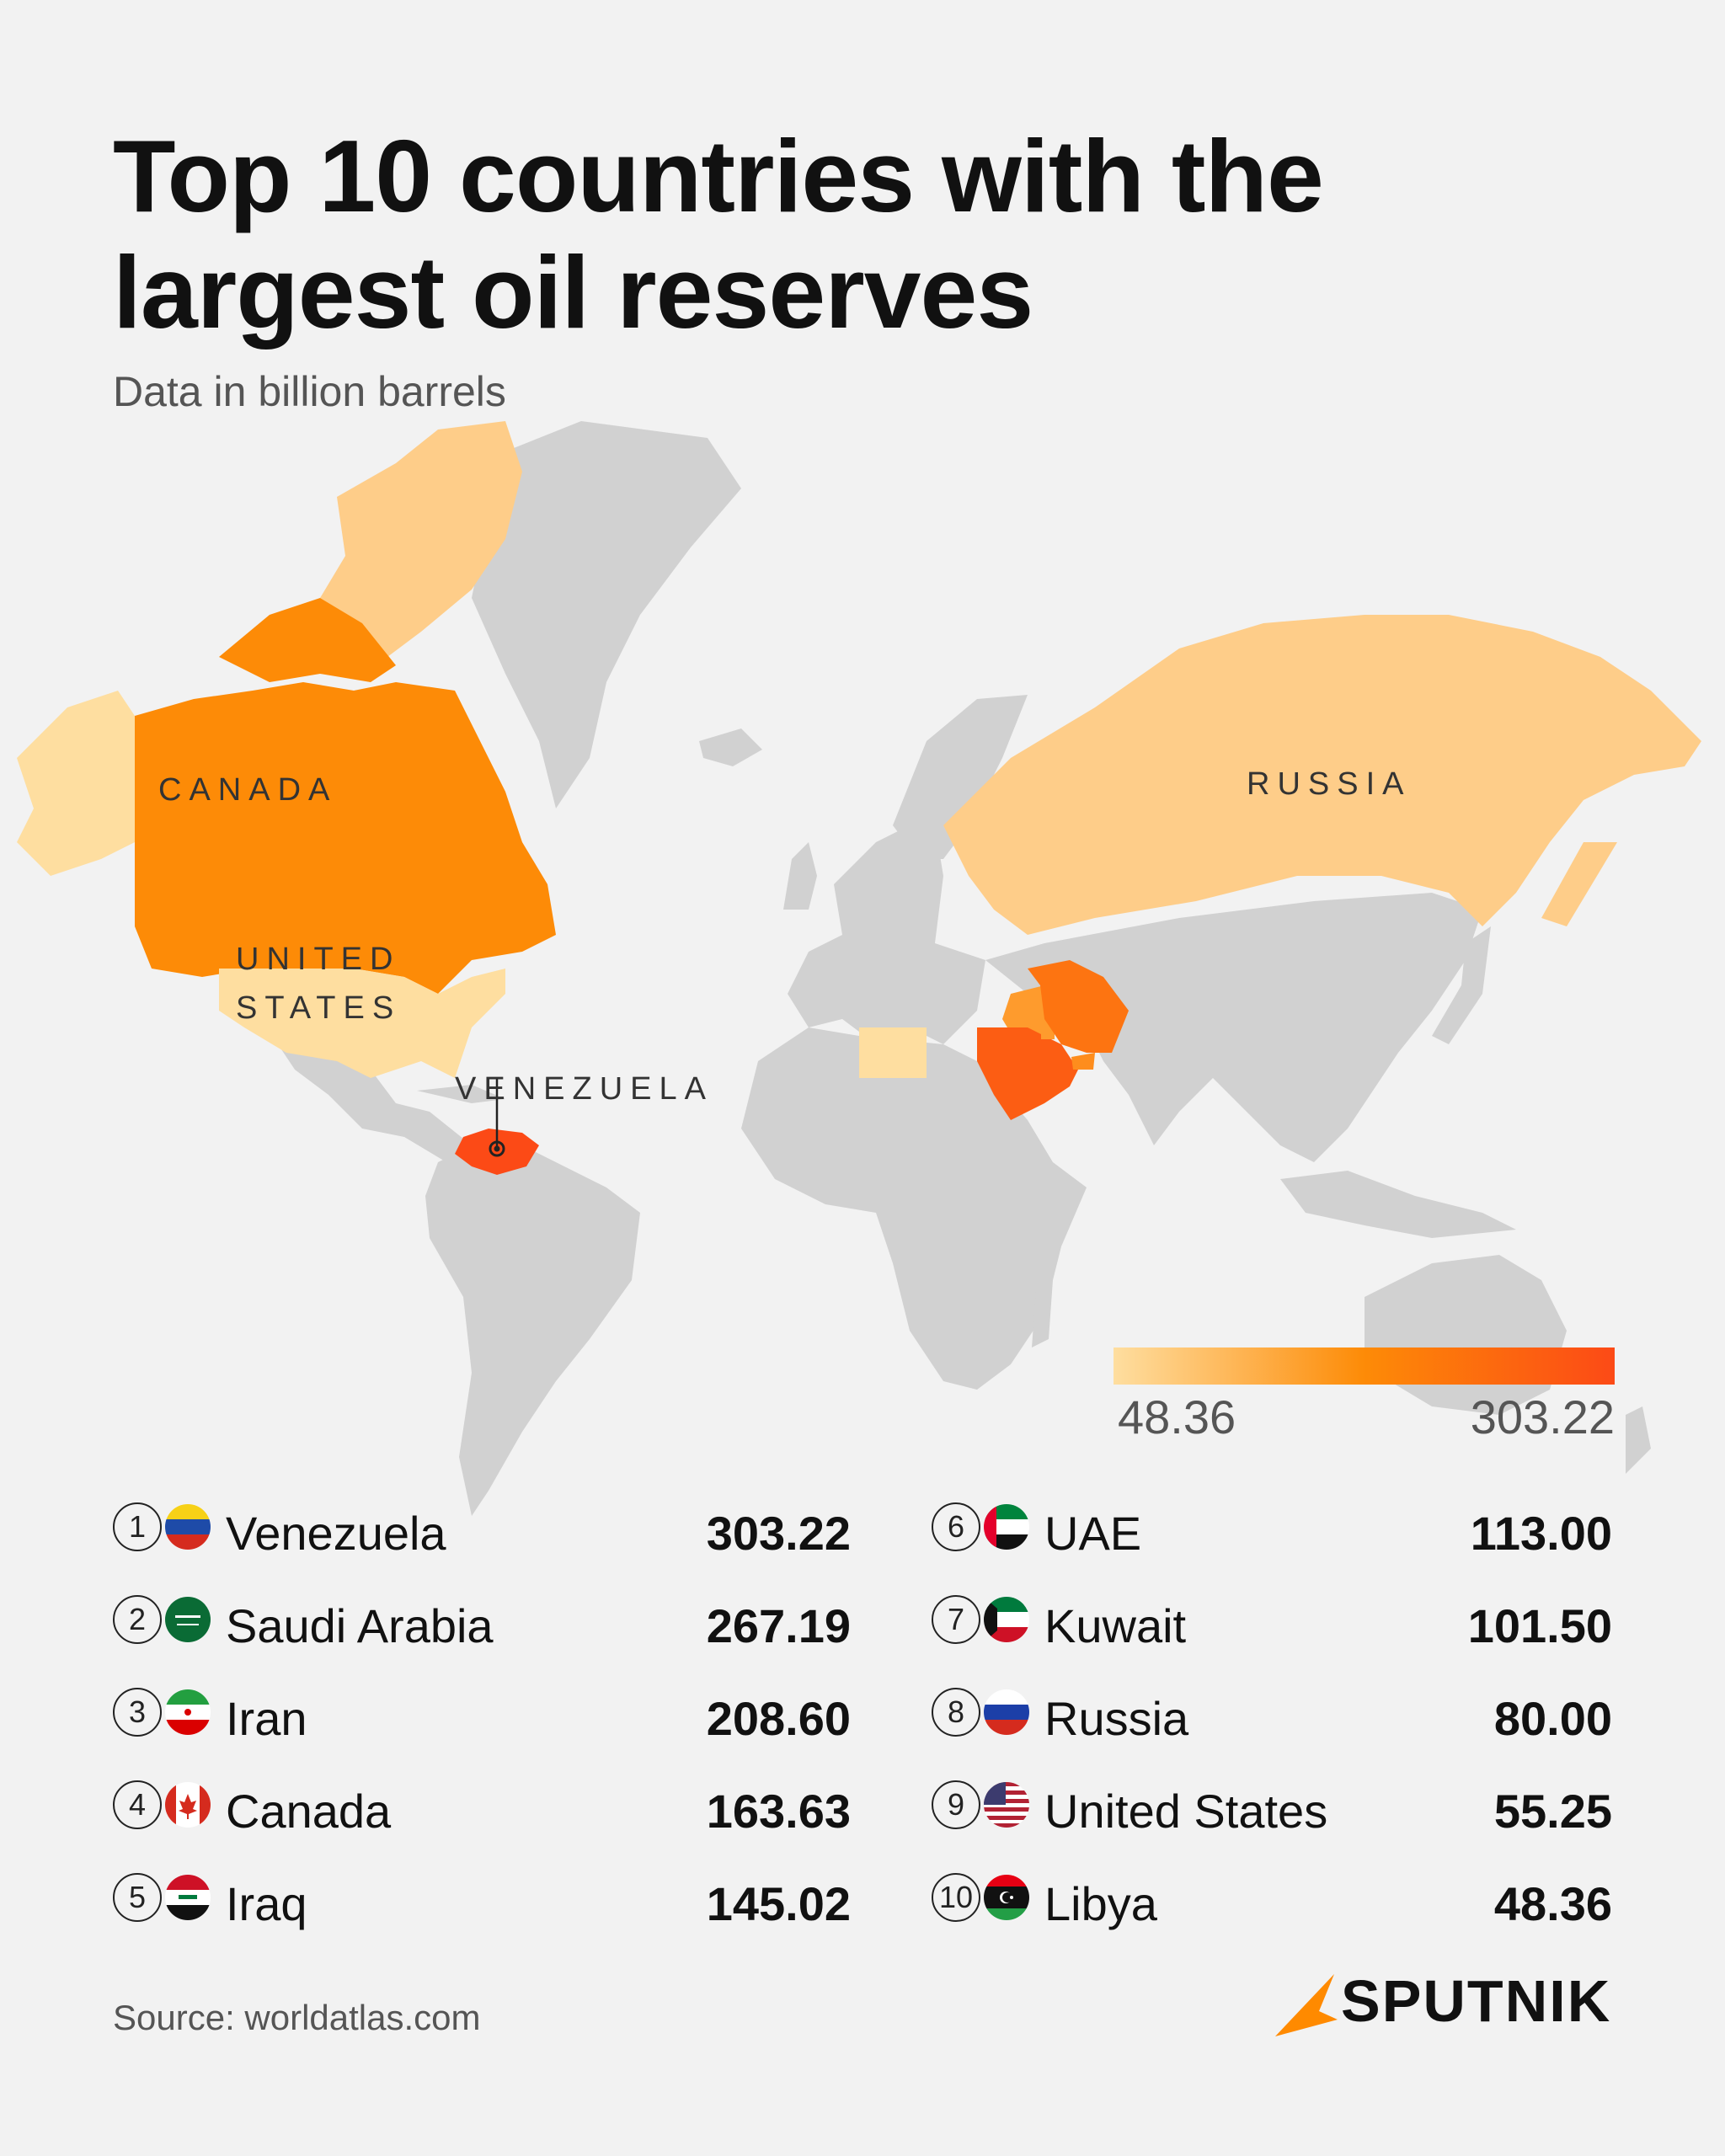 The image size is (1725, 2156). Describe the element at coordinates (1042, 1314) in the screenshot. I see `madagascar-shape` at that location.